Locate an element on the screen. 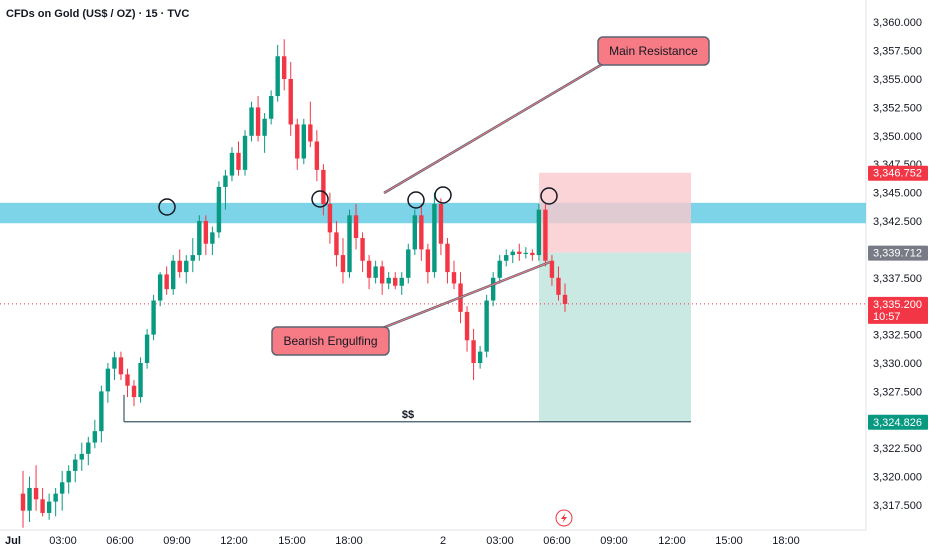 This screenshot has height=550, width=932. entry-badge-label: 3,339.712 is located at coordinates (897, 254).